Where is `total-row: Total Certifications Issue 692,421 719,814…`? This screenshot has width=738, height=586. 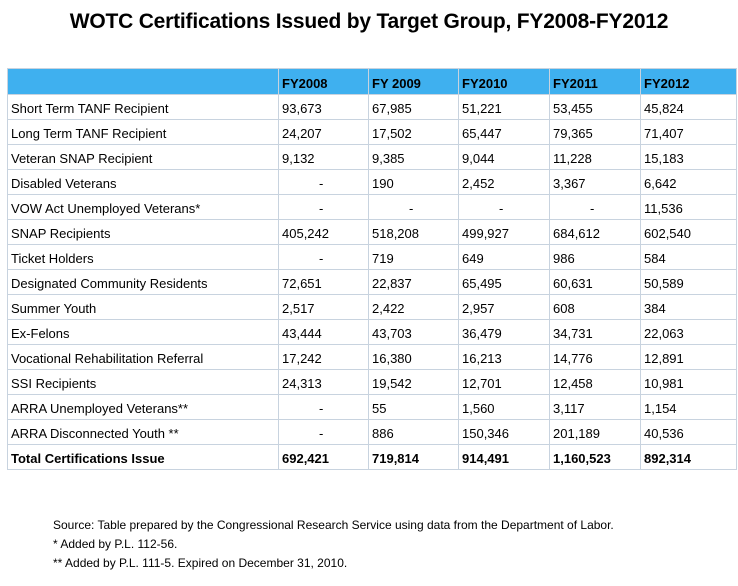
total-row: Total Certifications Issue 692,421 719,814… is located at coordinates (372, 457).